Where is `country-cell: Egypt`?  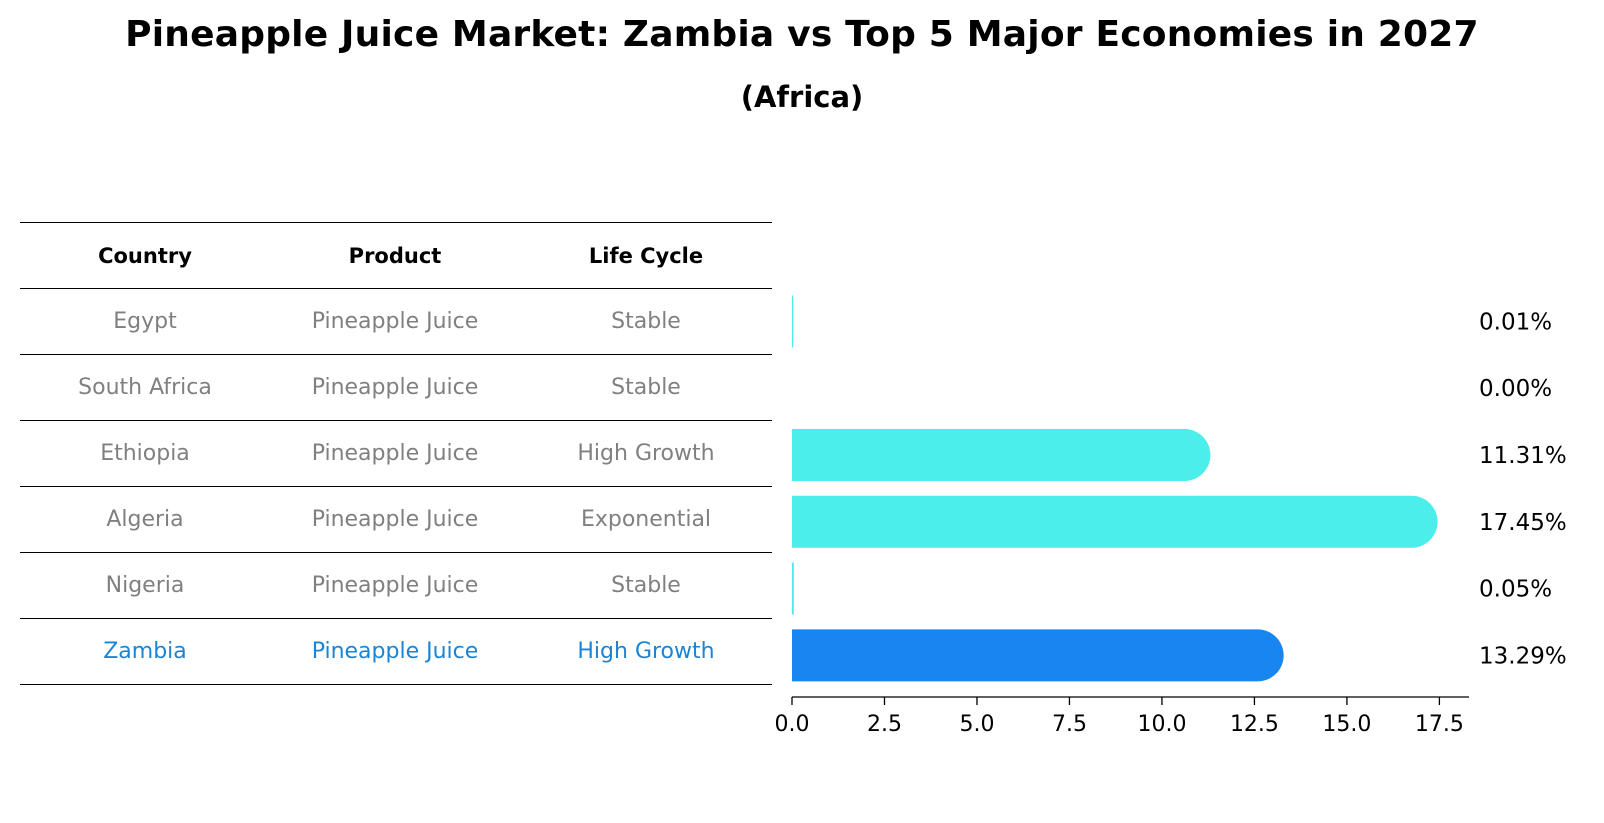 country-cell: Egypt is located at coordinates (145, 321).